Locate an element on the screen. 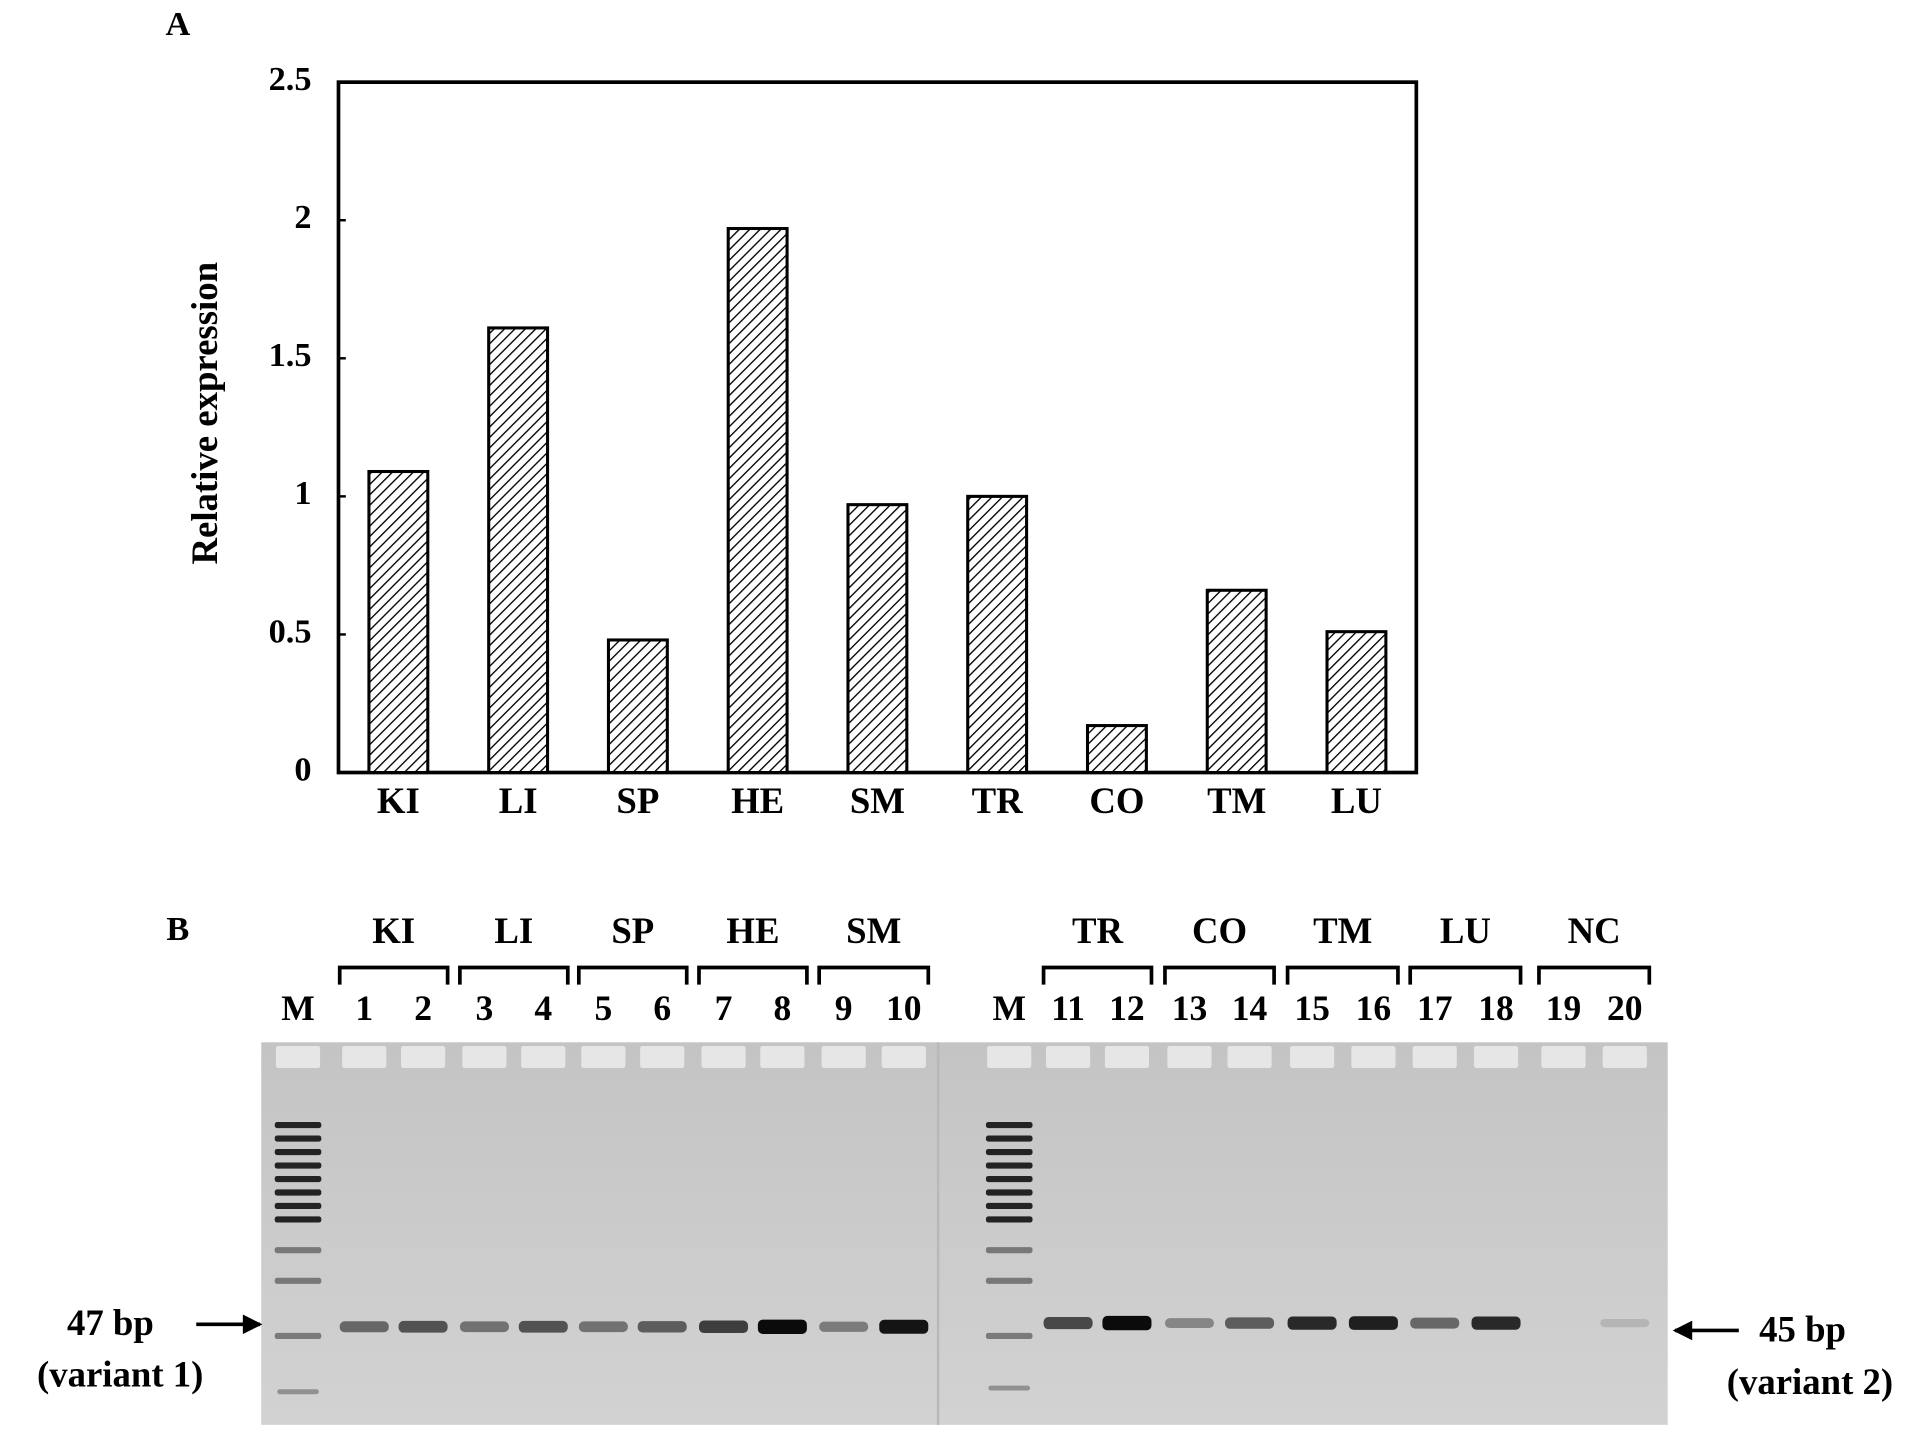 The image size is (1913, 1431). lane-label: 20 is located at coordinates (1625, 1008).